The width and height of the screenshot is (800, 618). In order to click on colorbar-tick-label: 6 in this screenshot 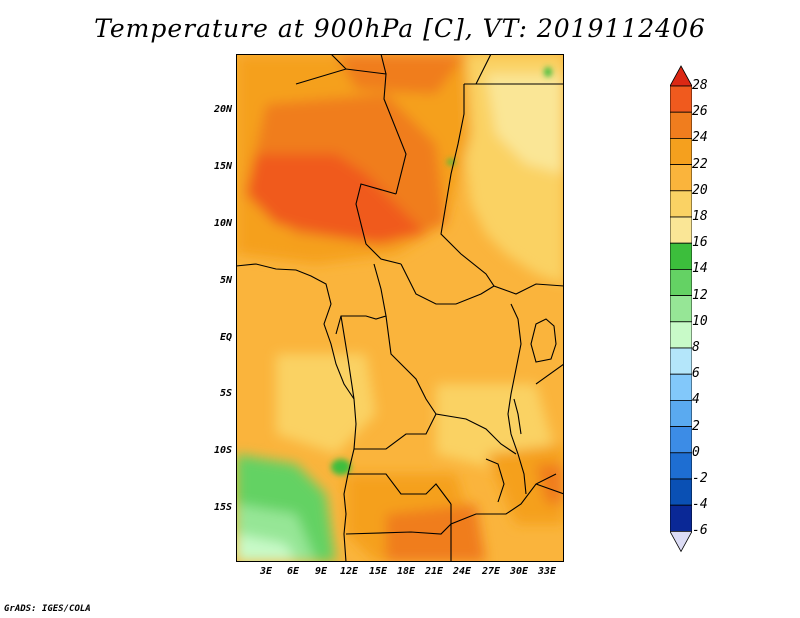, I will do `click(696, 374)`.